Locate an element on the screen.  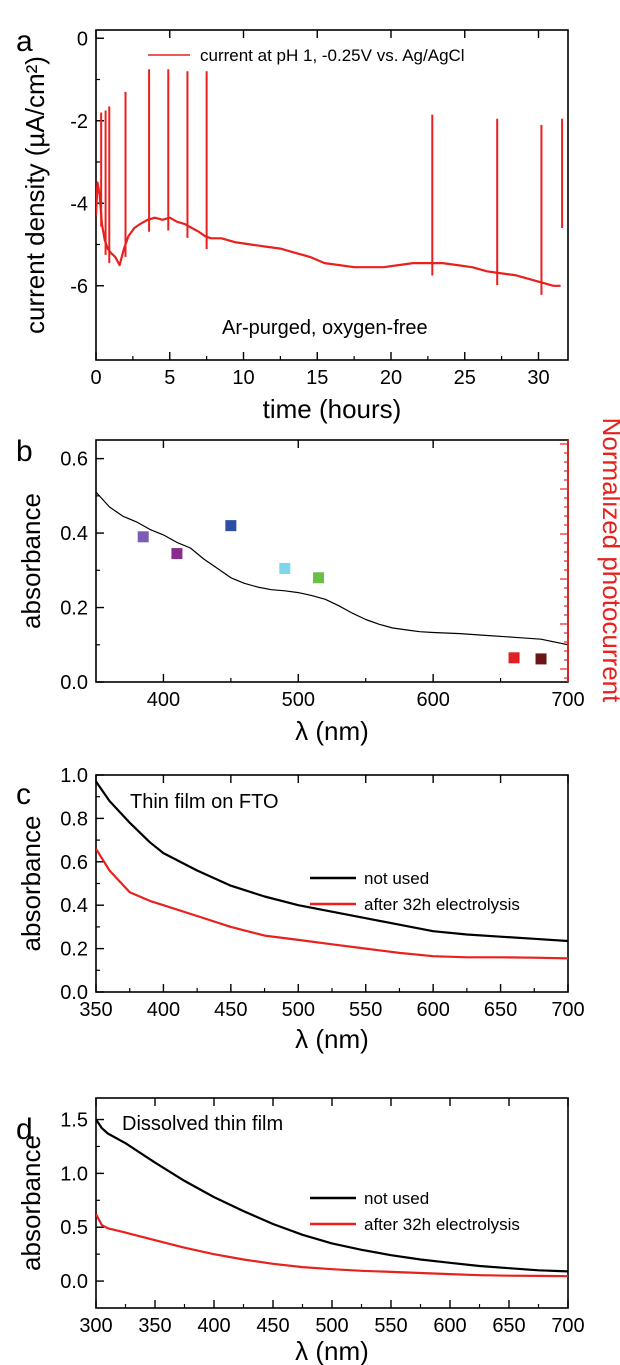
x-tick-label: 5 is located at coordinates (169, 378).